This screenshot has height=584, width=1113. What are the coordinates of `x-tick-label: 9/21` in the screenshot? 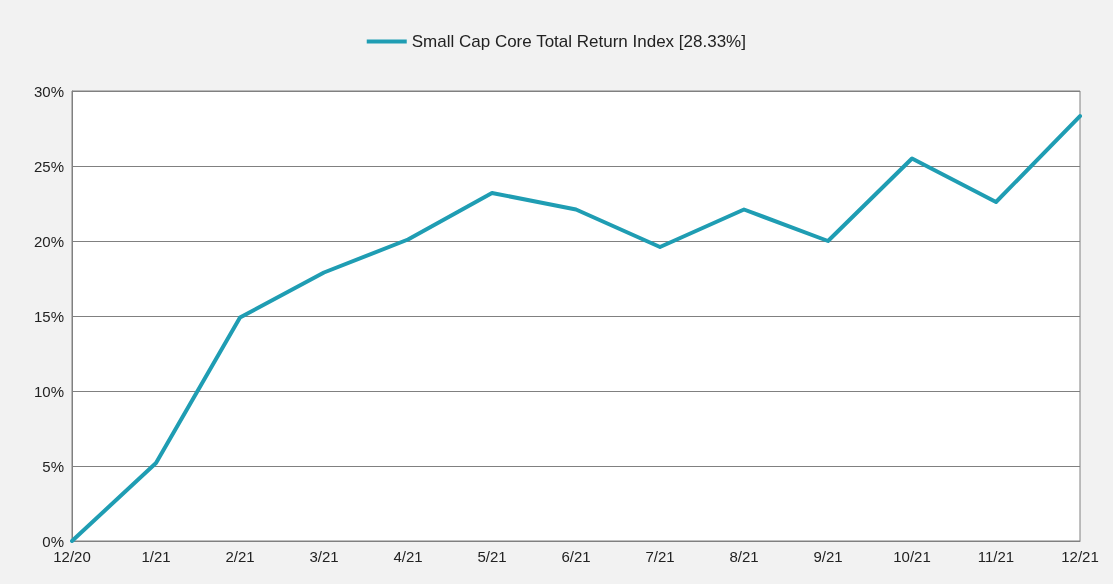 It's located at (828, 556).